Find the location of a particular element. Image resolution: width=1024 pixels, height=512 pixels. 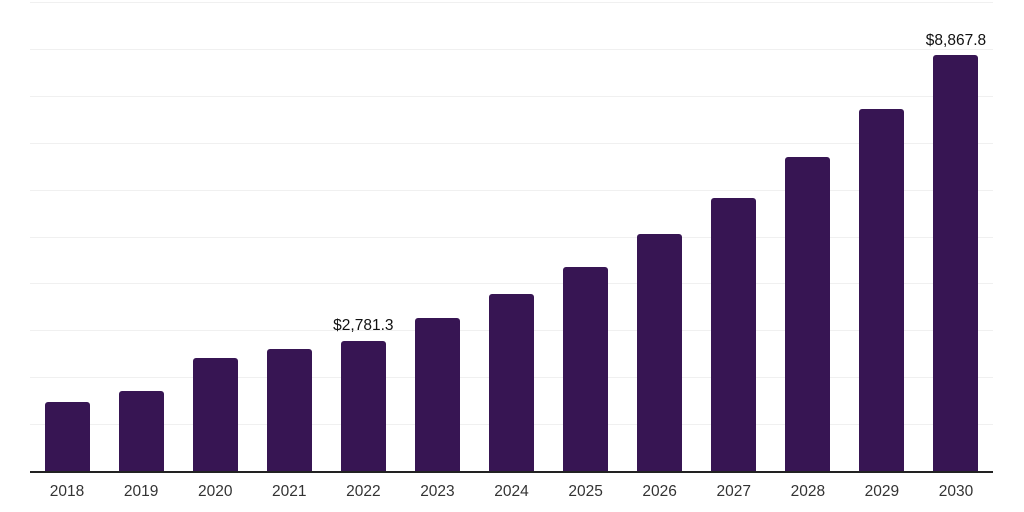

bar-slot-2019 is located at coordinates (141, 236).